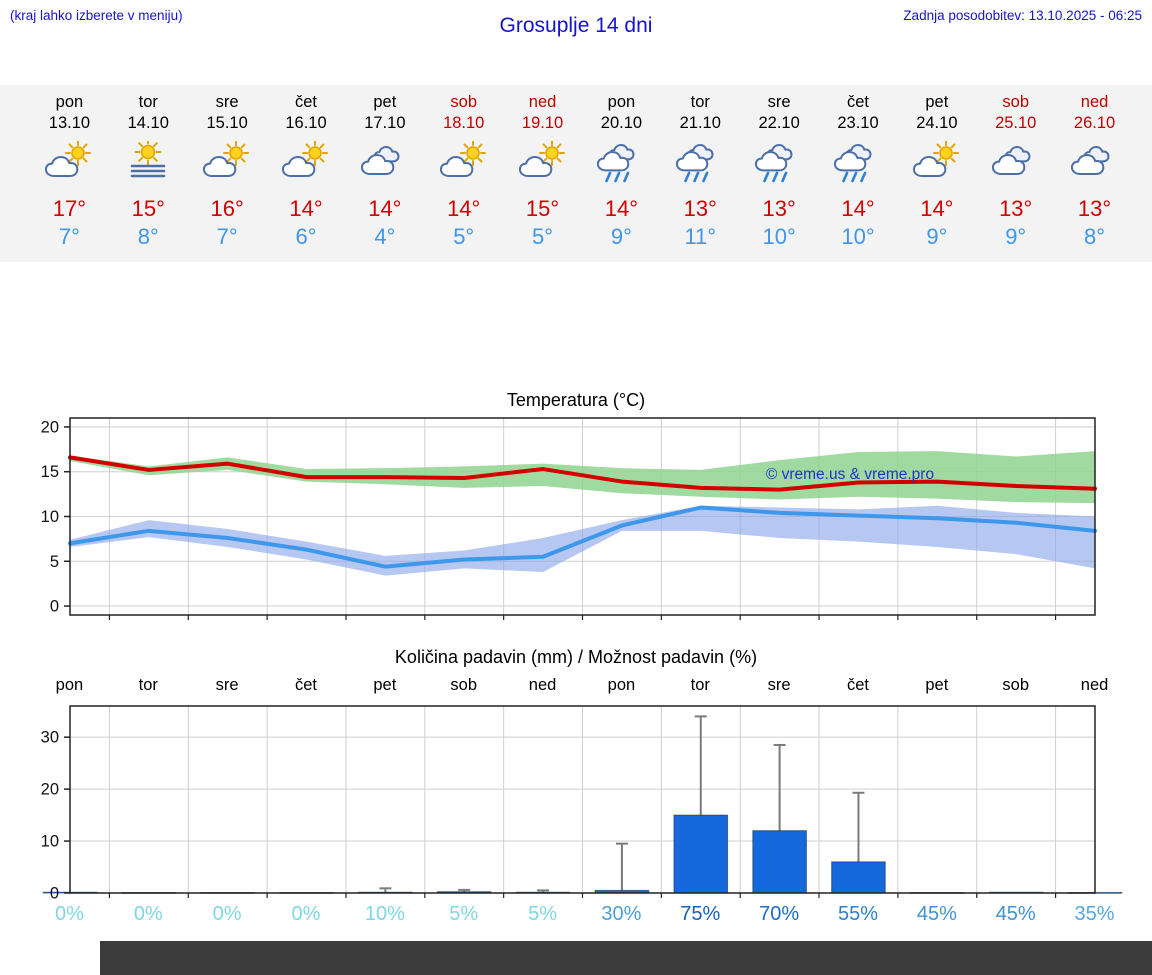 This screenshot has height=975, width=1152. What do you see at coordinates (576, 25) in the screenshot?
I see `page-title: Grosuplje 14 dni` at bounding box center [576, 25].